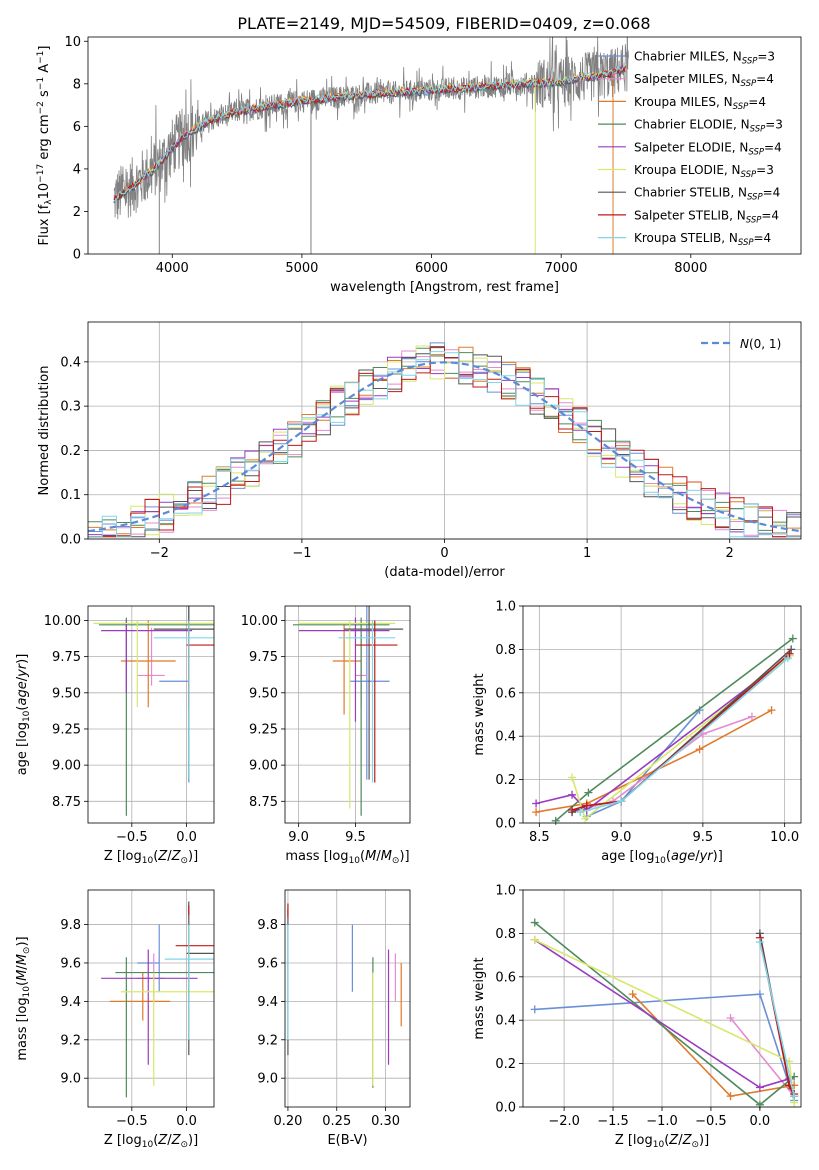 Image resolution: width=819 pixels, height=1170 pixels. Describe the element at coordinates (49, 202) in the screenshot. I see `label-part: λ` at that location.